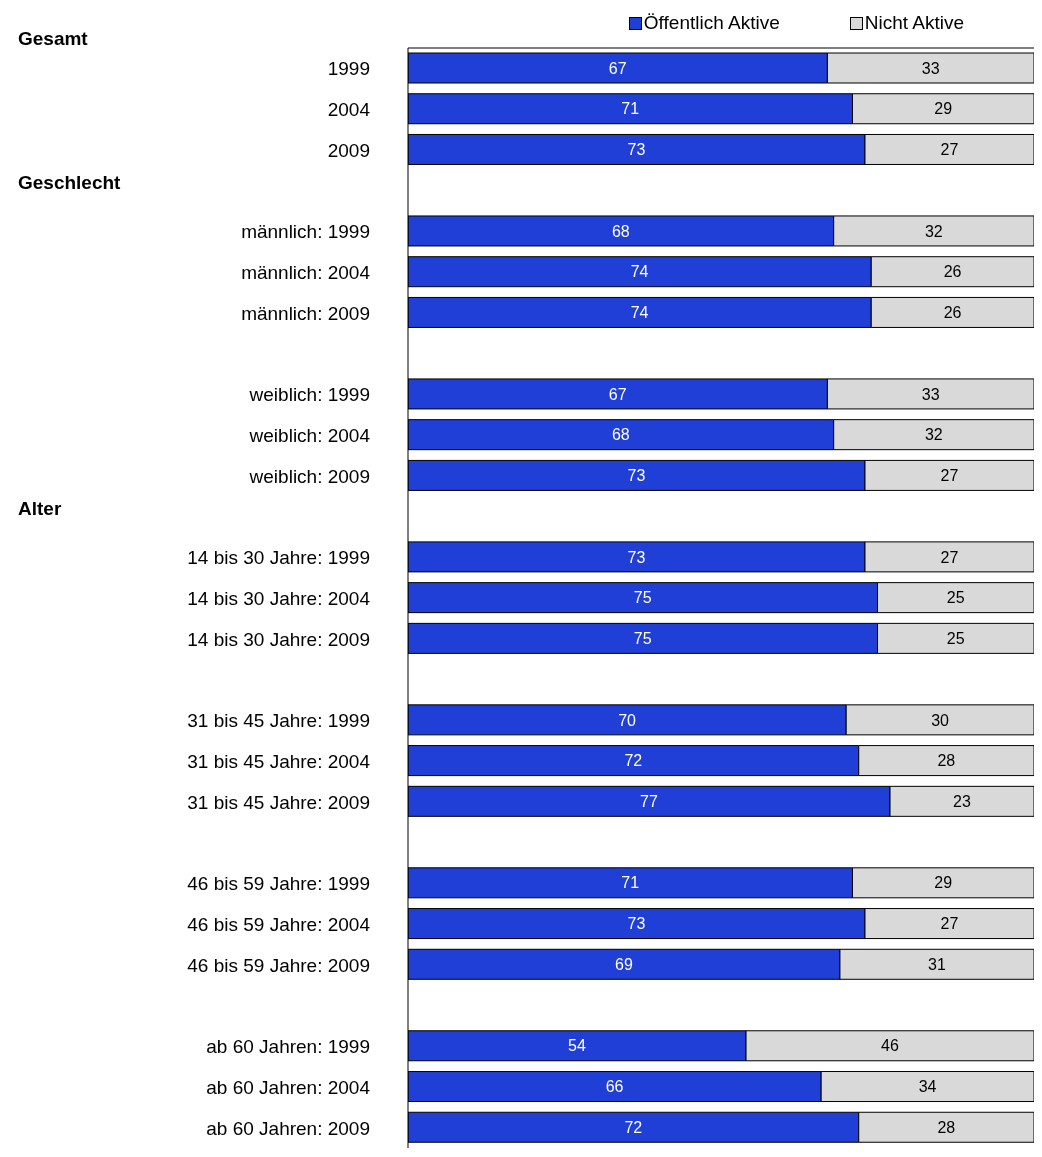 The height and width of the screenshot is (1157, 1042). I want to click on y-tick-label: 2004, so click(349, 110).